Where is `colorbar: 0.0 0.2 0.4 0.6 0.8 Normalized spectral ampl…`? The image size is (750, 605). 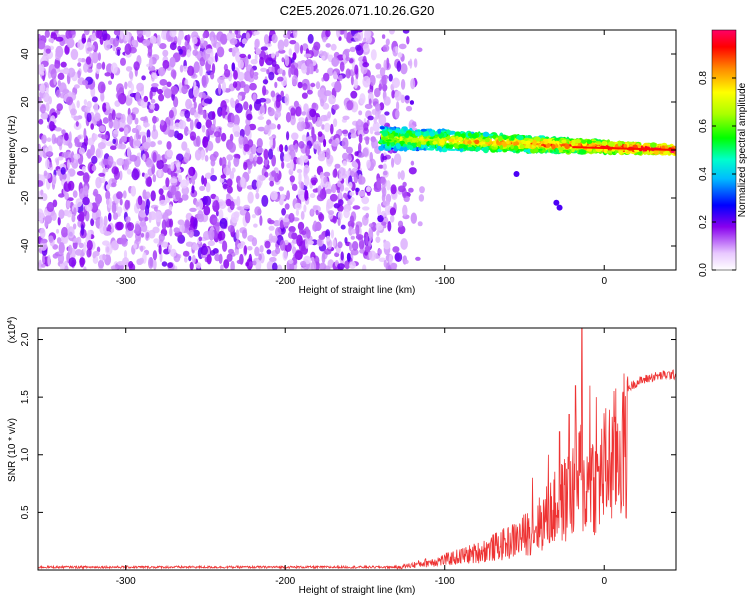 colorbar: 0.0 0.2 0.4 0.6 0.8 Normalized spectral ampl… is located at coordinates (723, 153).